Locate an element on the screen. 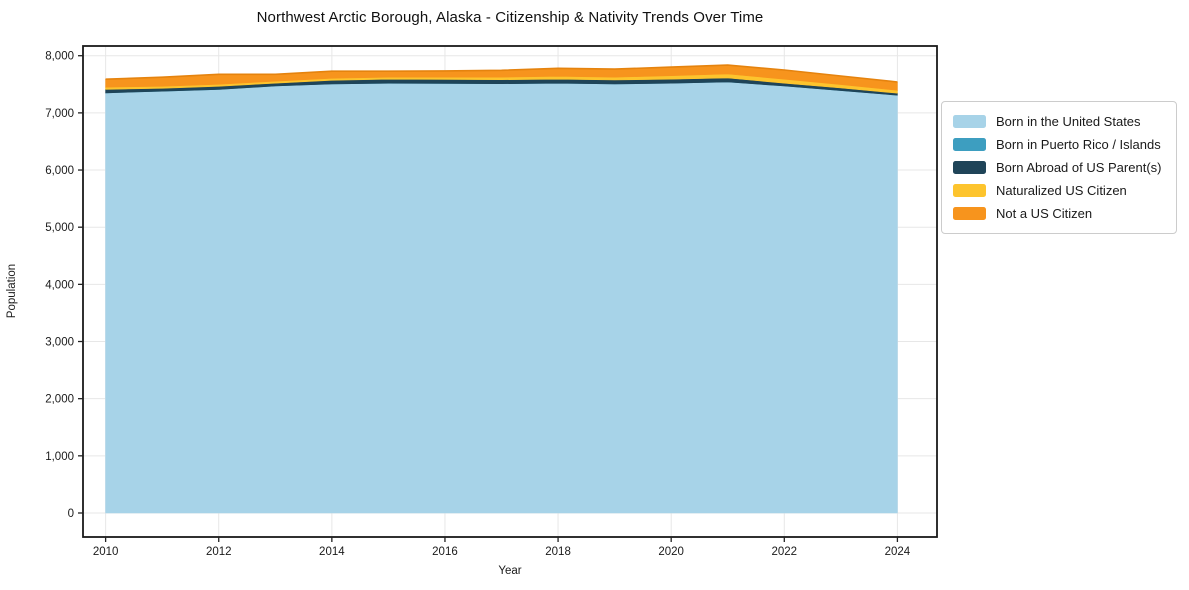 This screenshot has width=1189, height=590. svg-text: 7,000 is located at coordinates (59, 114).